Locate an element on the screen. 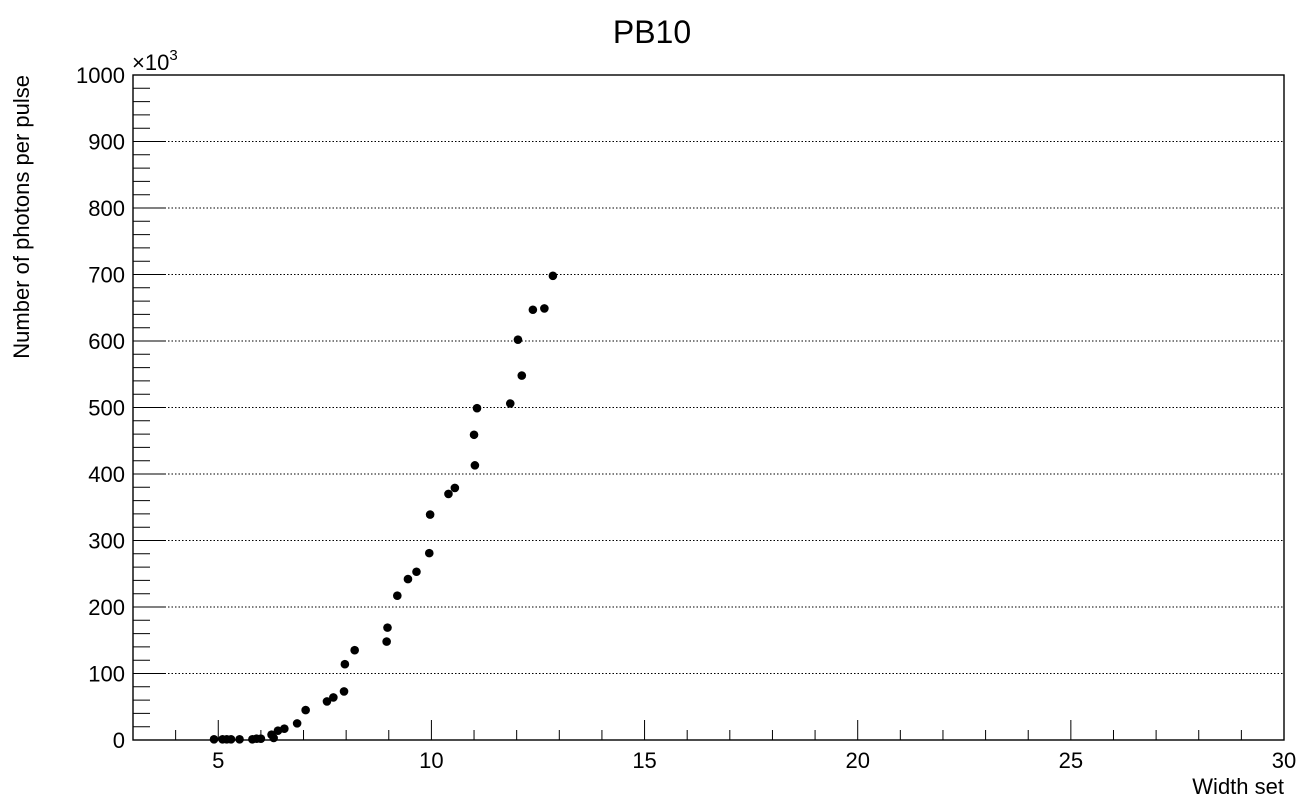  y-tick-label: 300 is located at coordinates (106, 541).